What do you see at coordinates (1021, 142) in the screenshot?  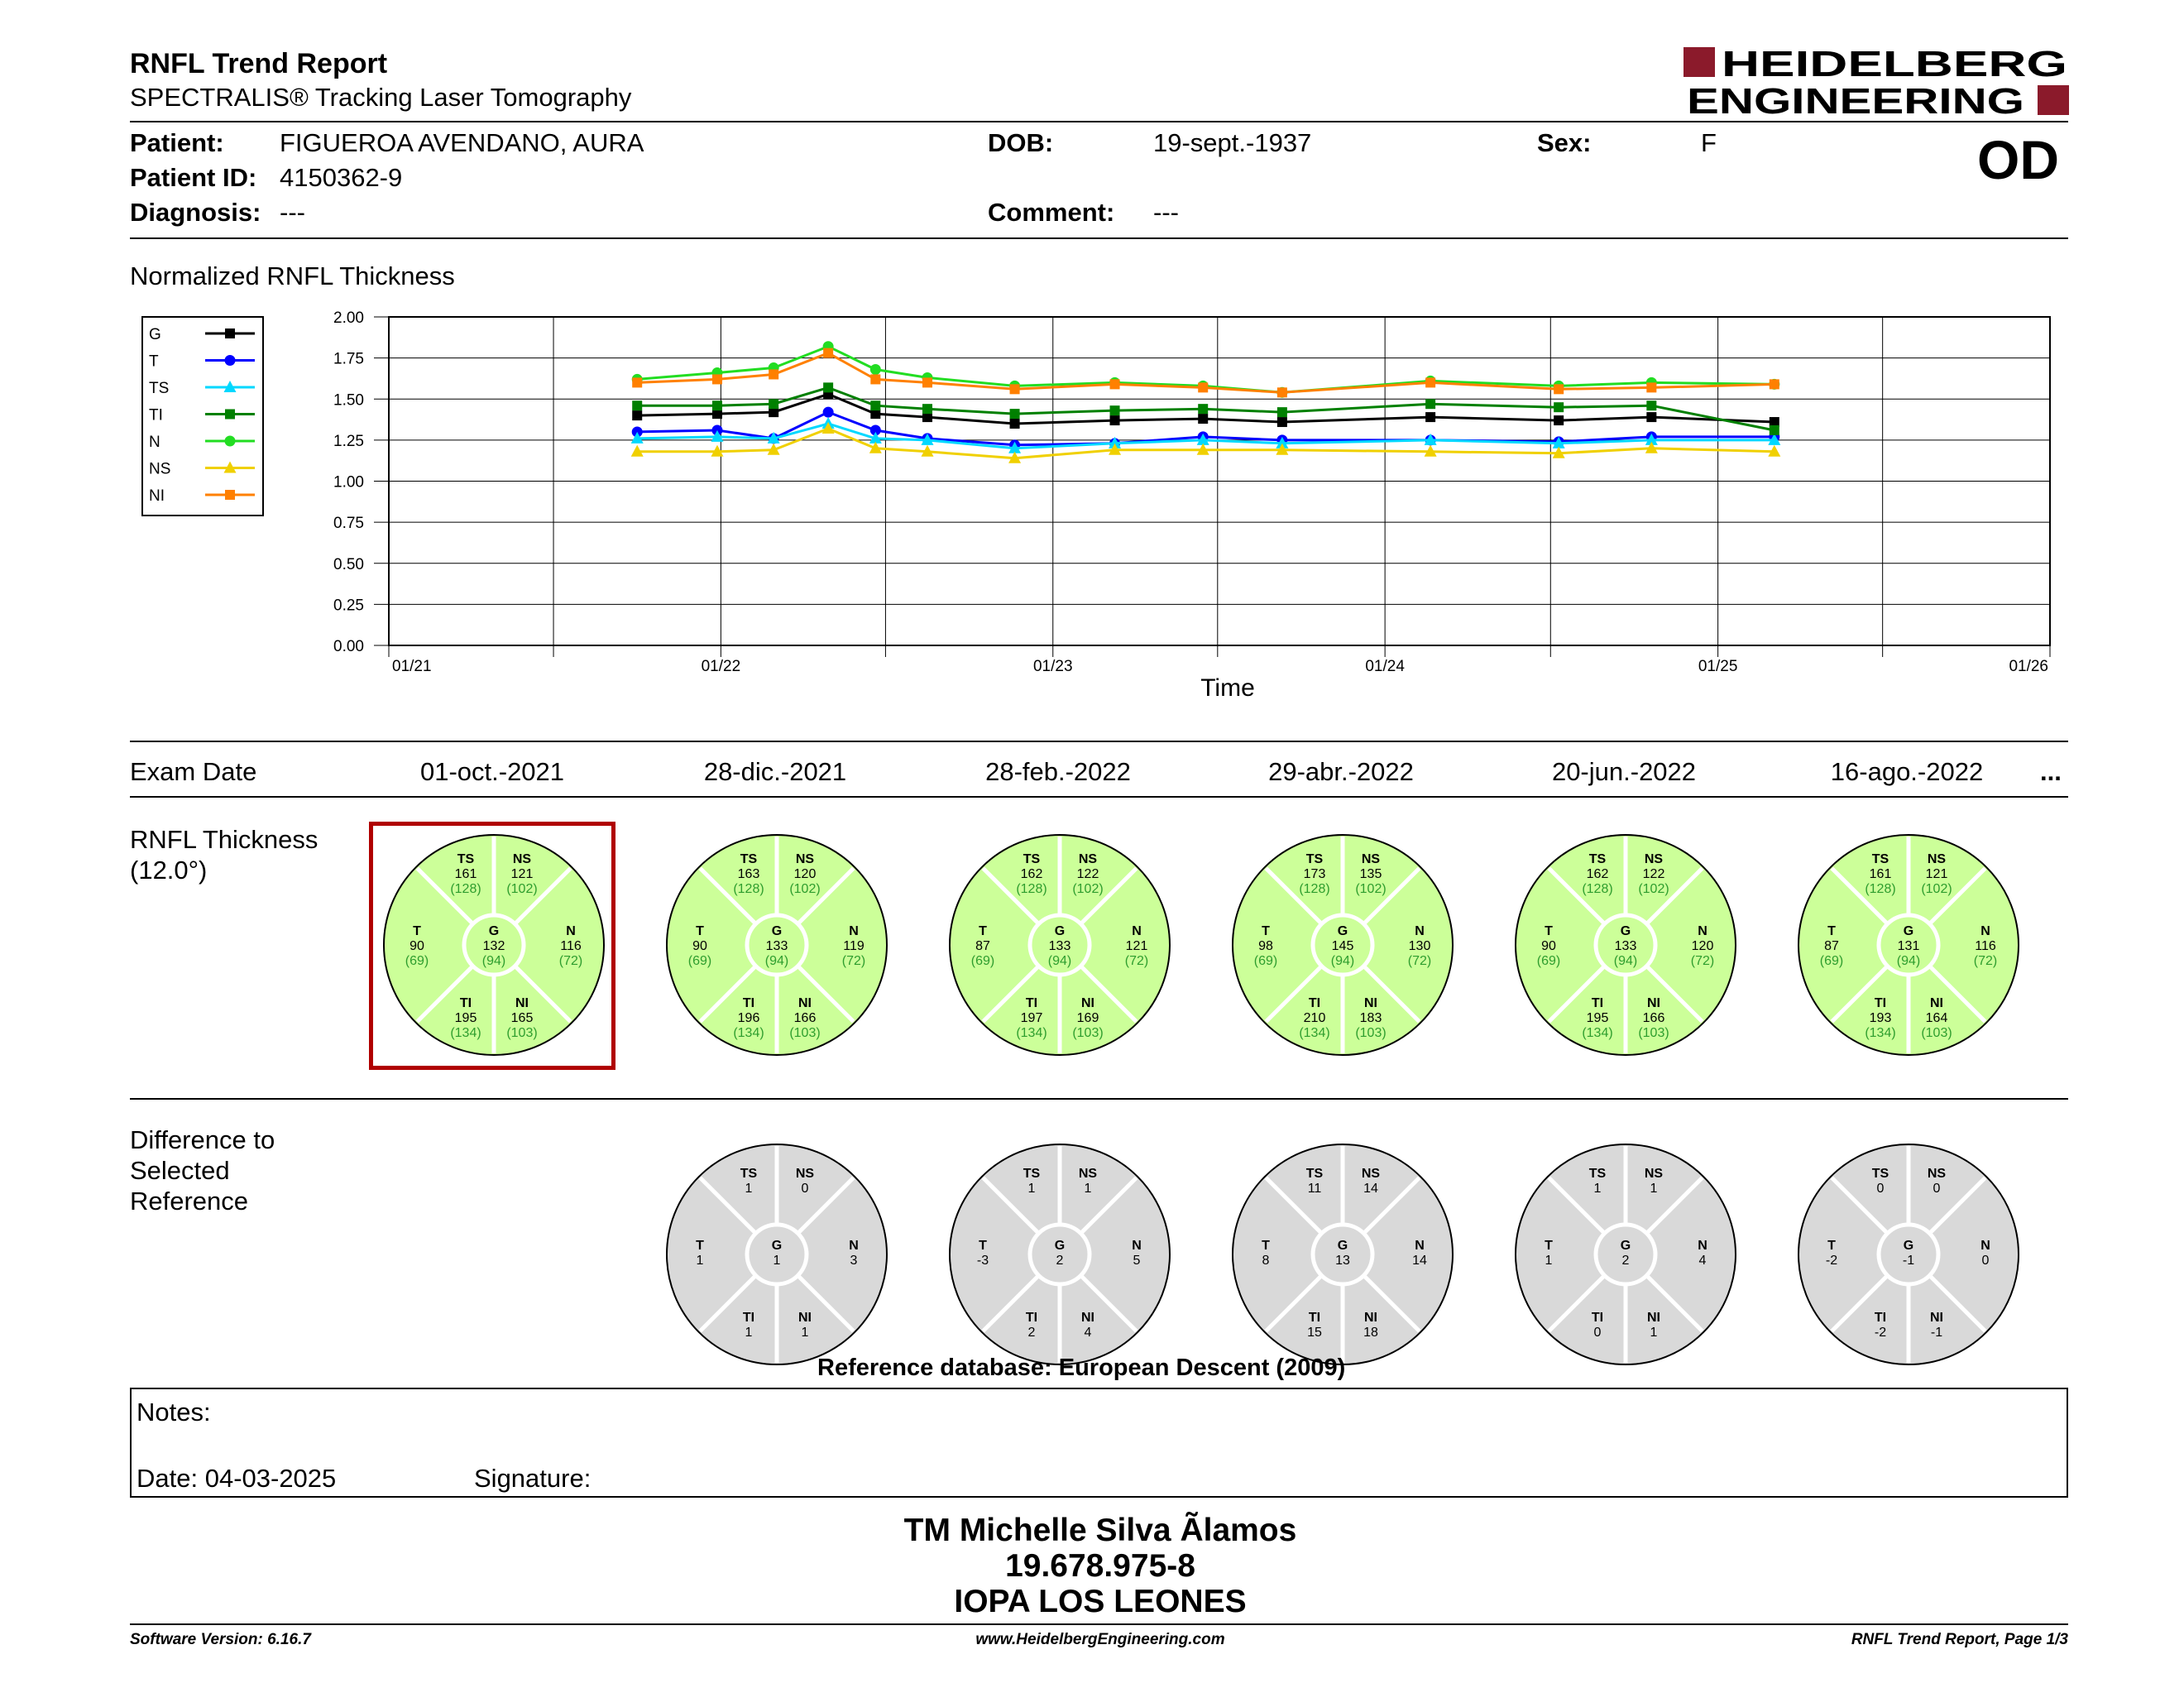 I see `dob-label: DOB:` at bounding box center [1021, 142].